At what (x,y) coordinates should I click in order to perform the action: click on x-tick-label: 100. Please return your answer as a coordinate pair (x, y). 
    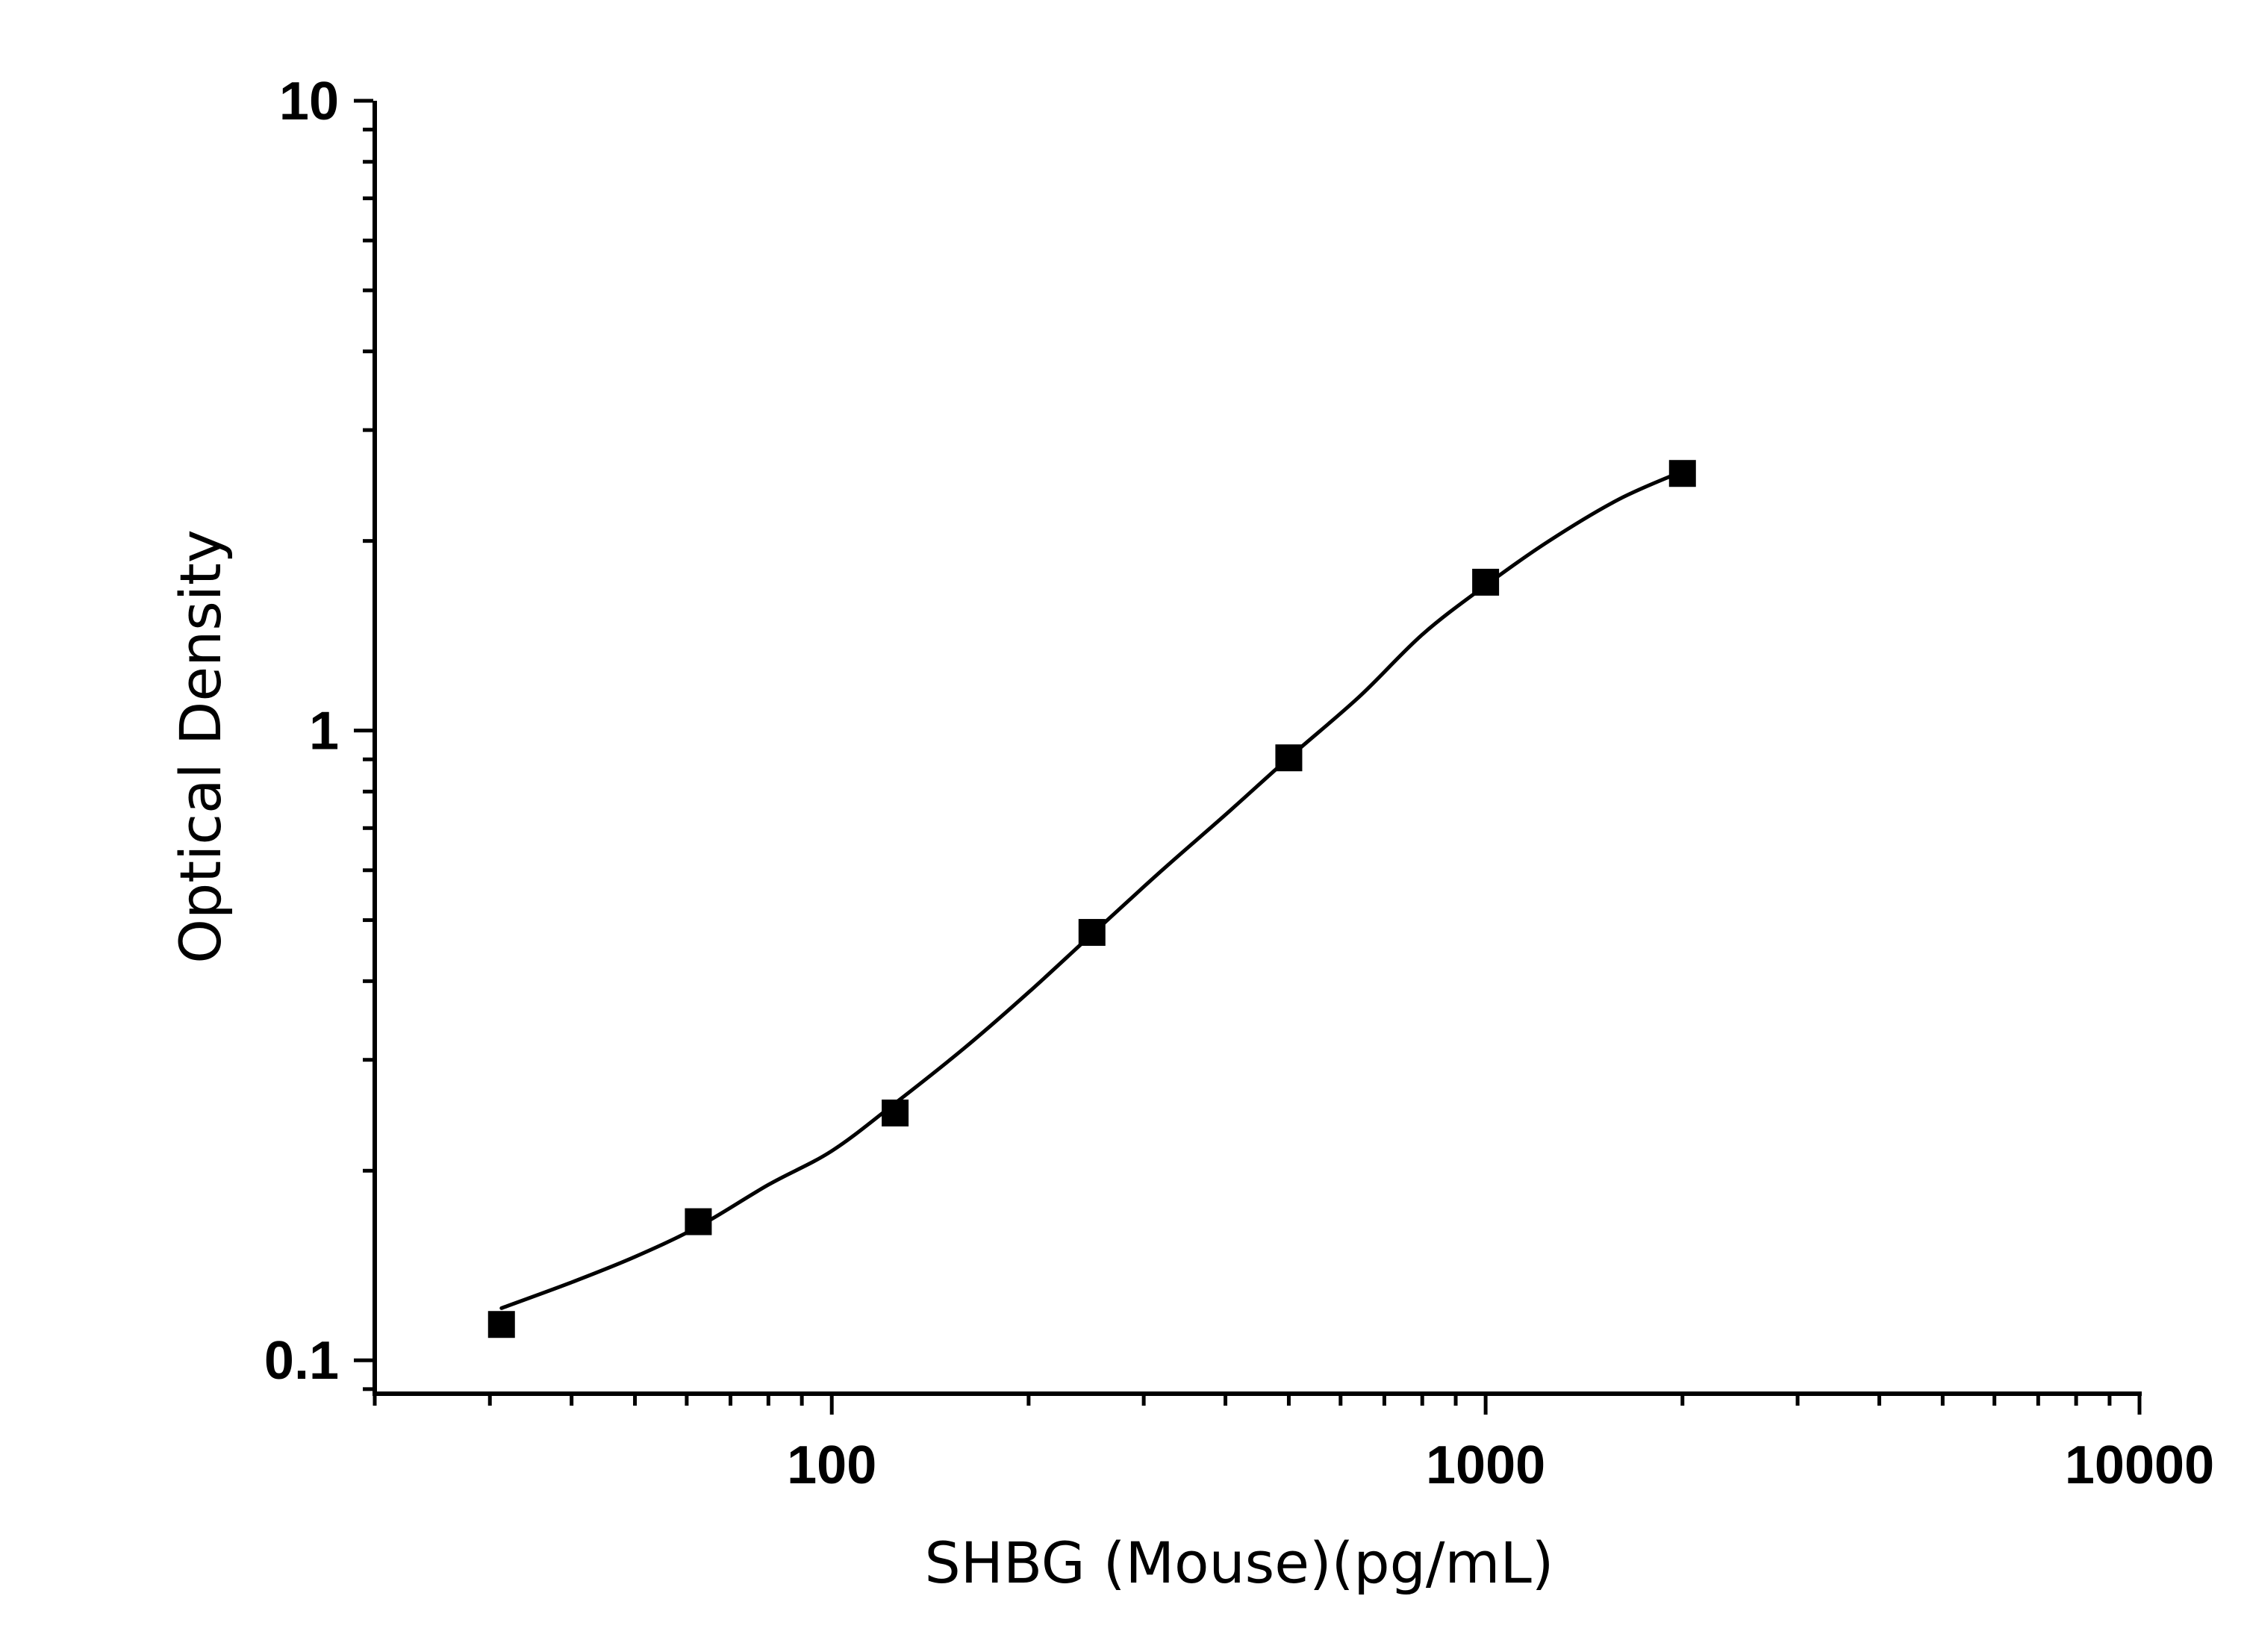
    Looking at the image, I should click on (832, 1466).